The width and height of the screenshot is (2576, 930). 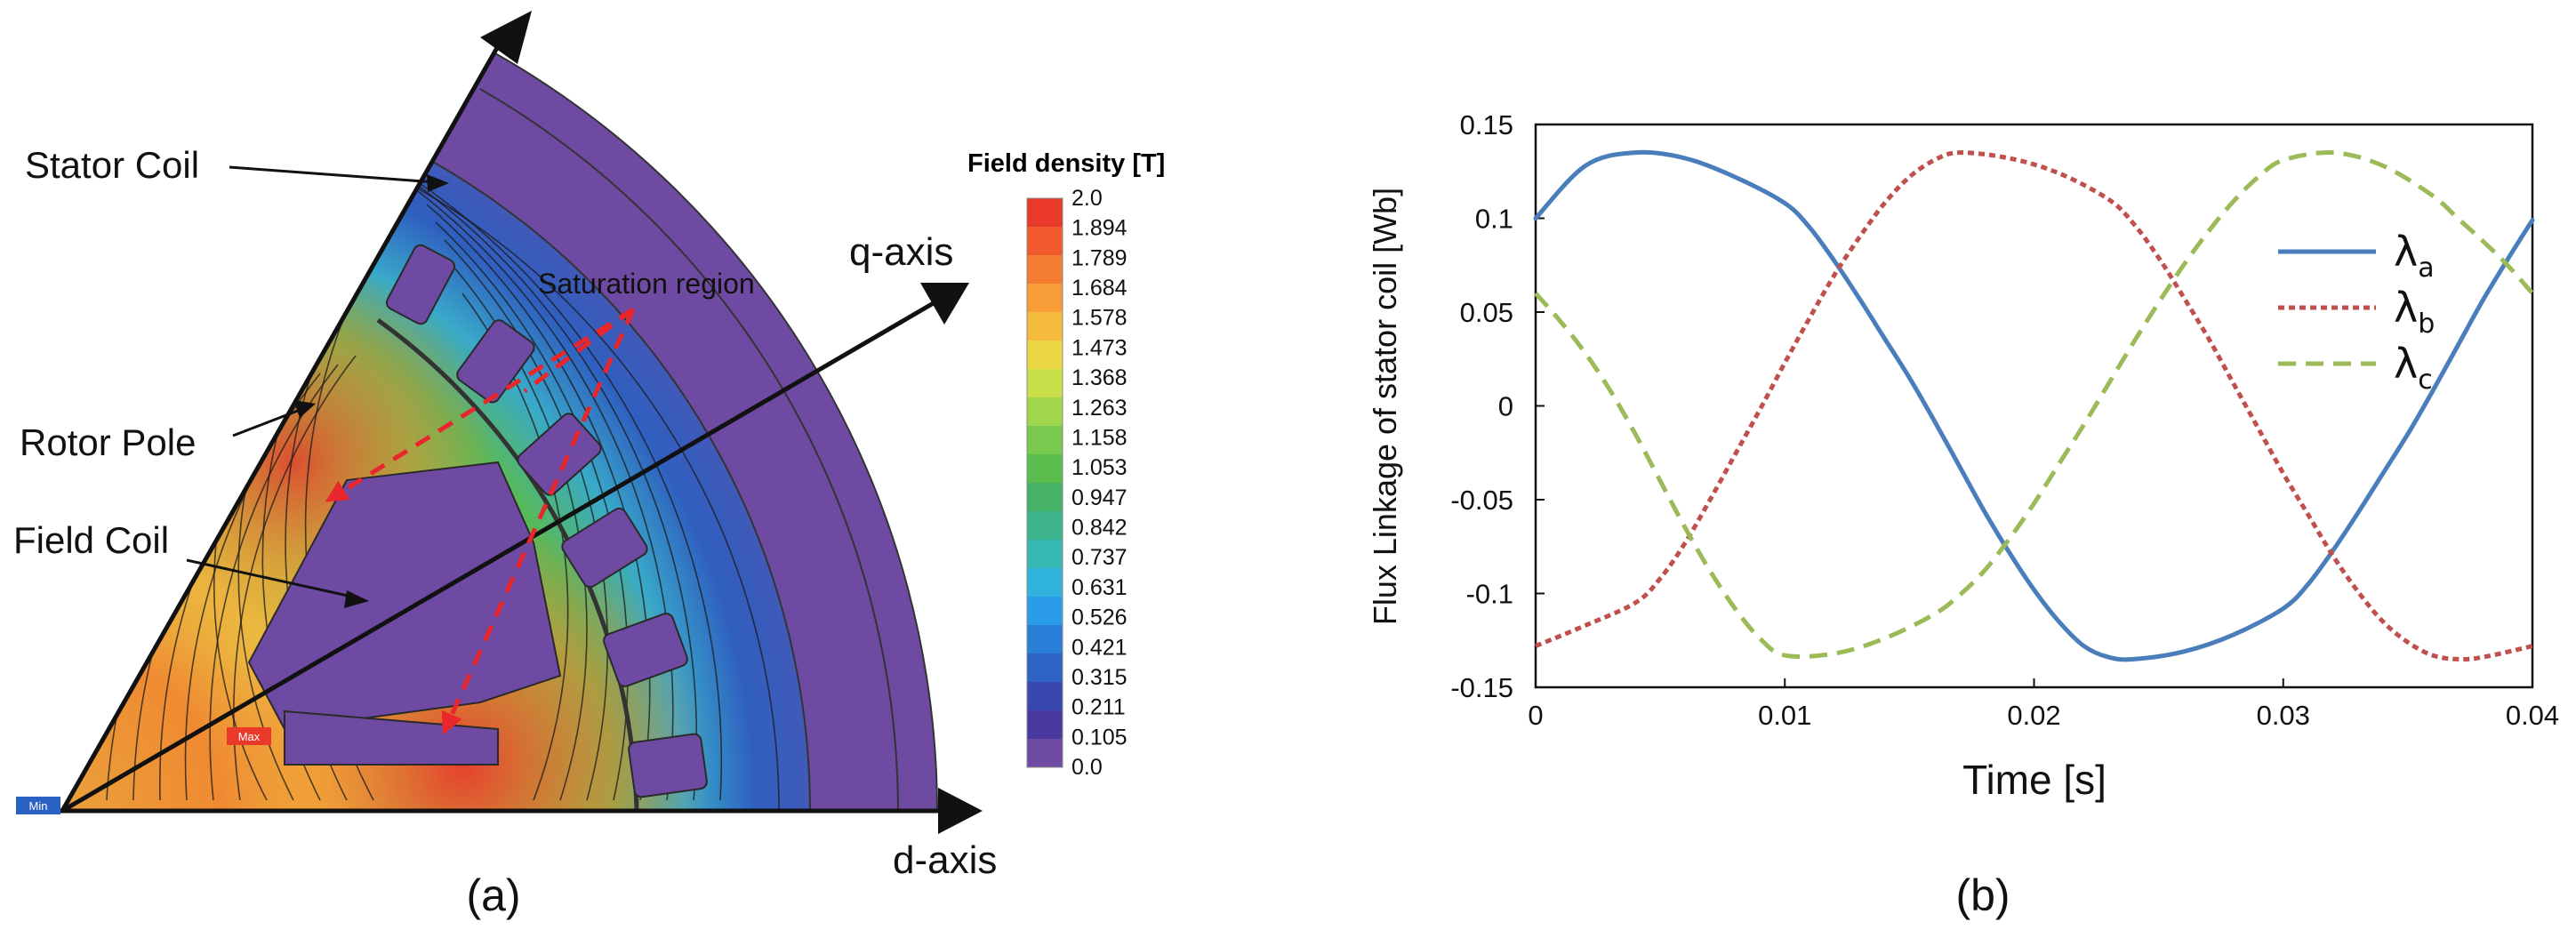 I want to click on min-tag-box, so click(x=38, y=805).